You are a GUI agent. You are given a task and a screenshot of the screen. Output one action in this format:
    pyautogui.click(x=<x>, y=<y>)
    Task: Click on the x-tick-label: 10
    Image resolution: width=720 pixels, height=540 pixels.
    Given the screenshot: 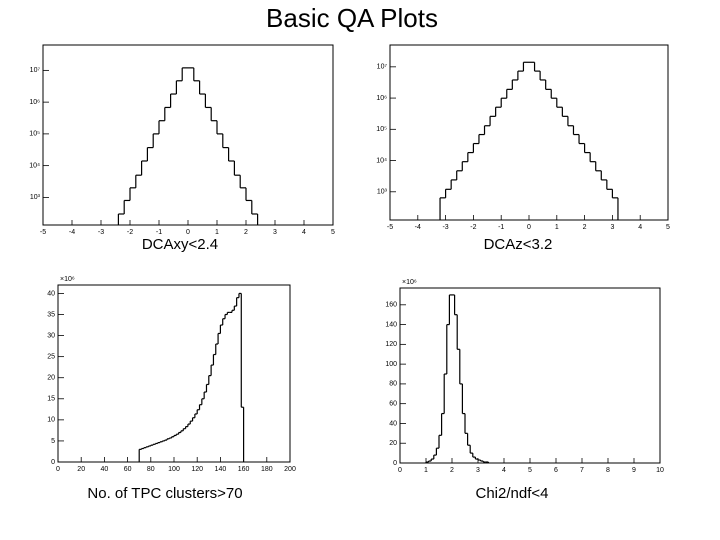 What is the action you would take?
    pyautogui.click(x=660, y=470)
    